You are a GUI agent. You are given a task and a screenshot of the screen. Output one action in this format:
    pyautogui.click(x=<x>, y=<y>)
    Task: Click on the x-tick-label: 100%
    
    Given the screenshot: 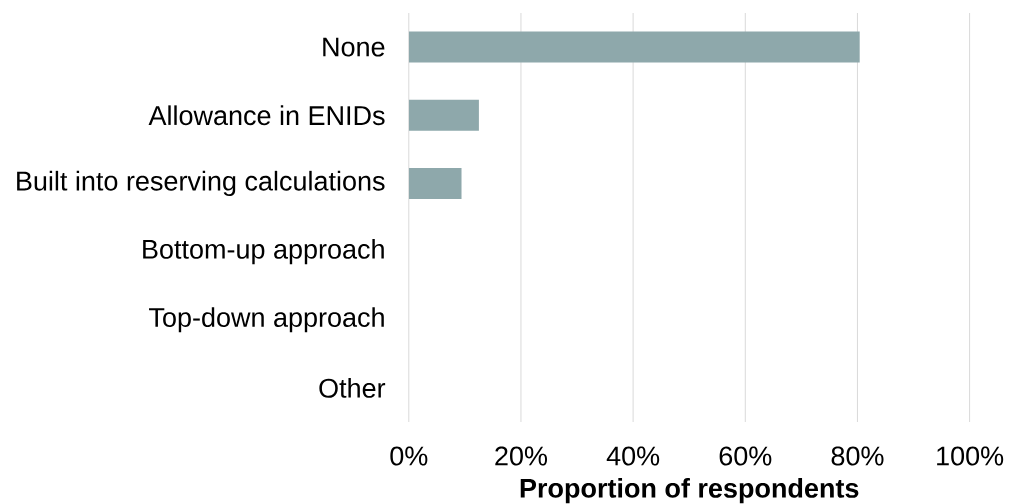 What is the action you would take?
    pyautogui.click(x=970, y=456)
    